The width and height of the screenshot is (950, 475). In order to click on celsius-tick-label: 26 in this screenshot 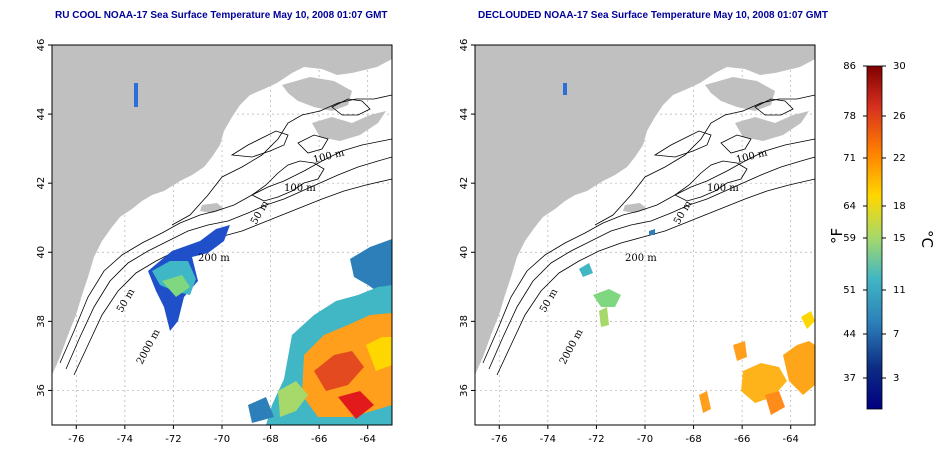, I will do `click(899, 116)`.